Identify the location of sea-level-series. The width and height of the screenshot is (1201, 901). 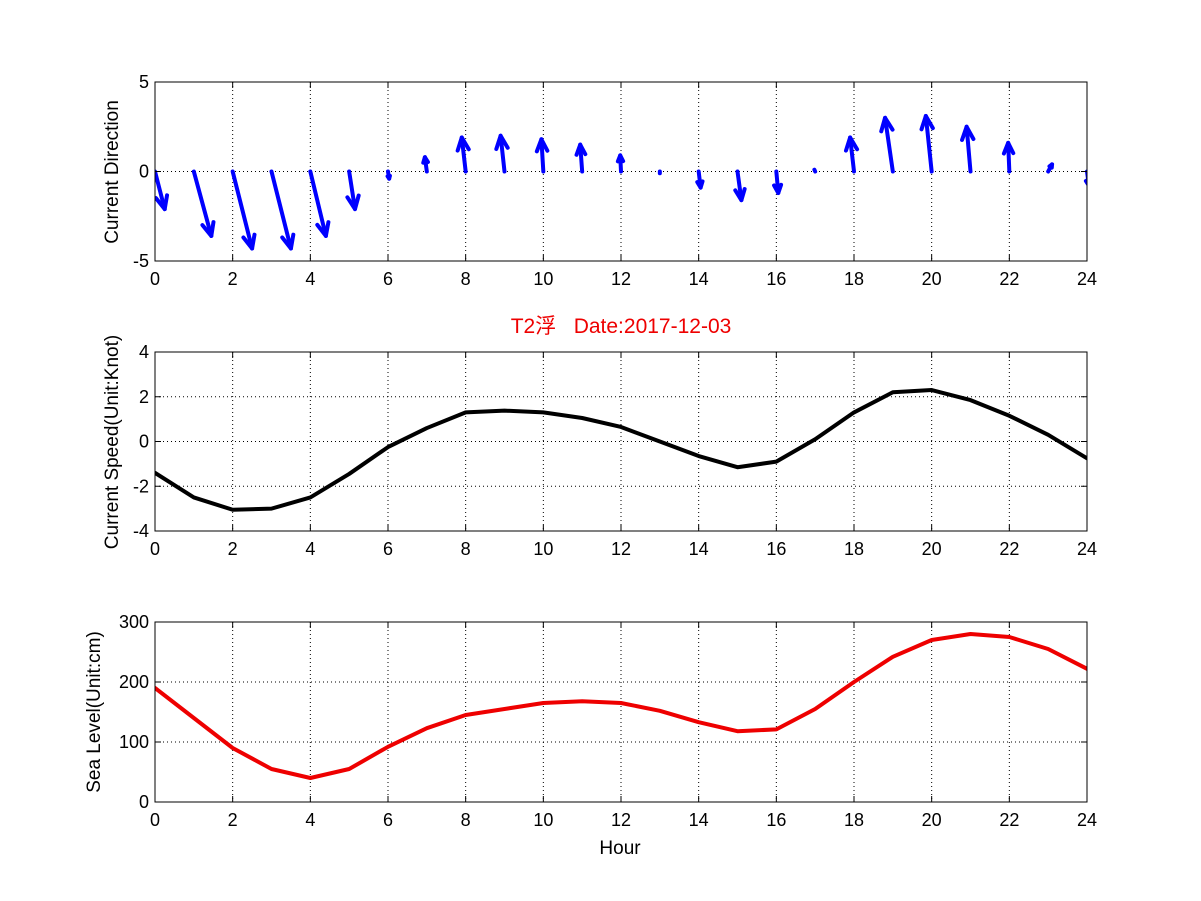
(621, 706).